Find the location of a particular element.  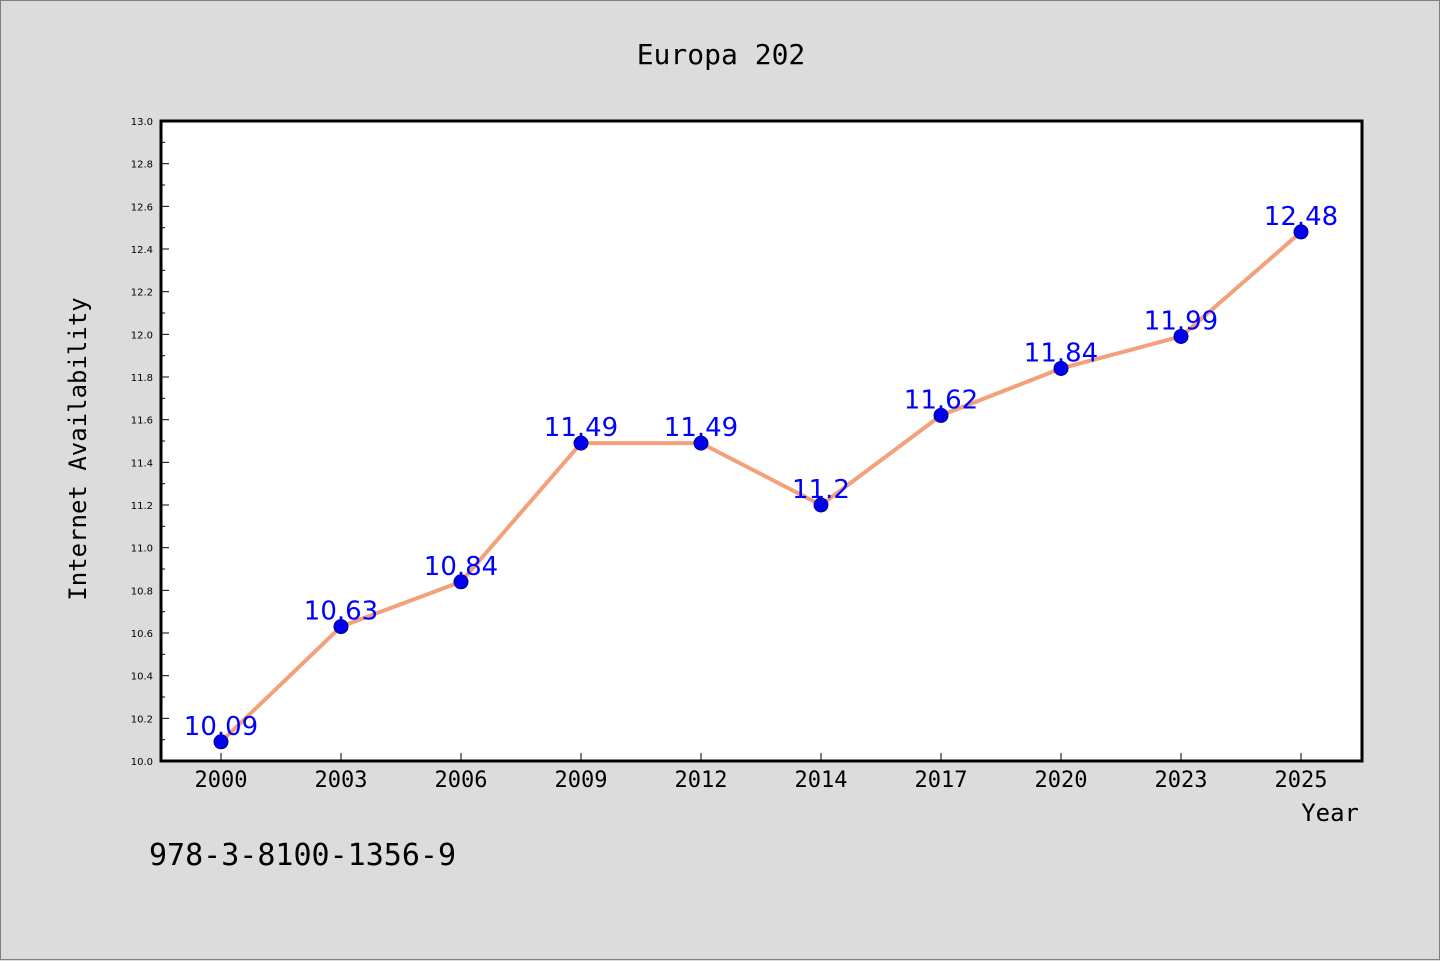

data-label: 11.62 is located at coordinates (941, 400).